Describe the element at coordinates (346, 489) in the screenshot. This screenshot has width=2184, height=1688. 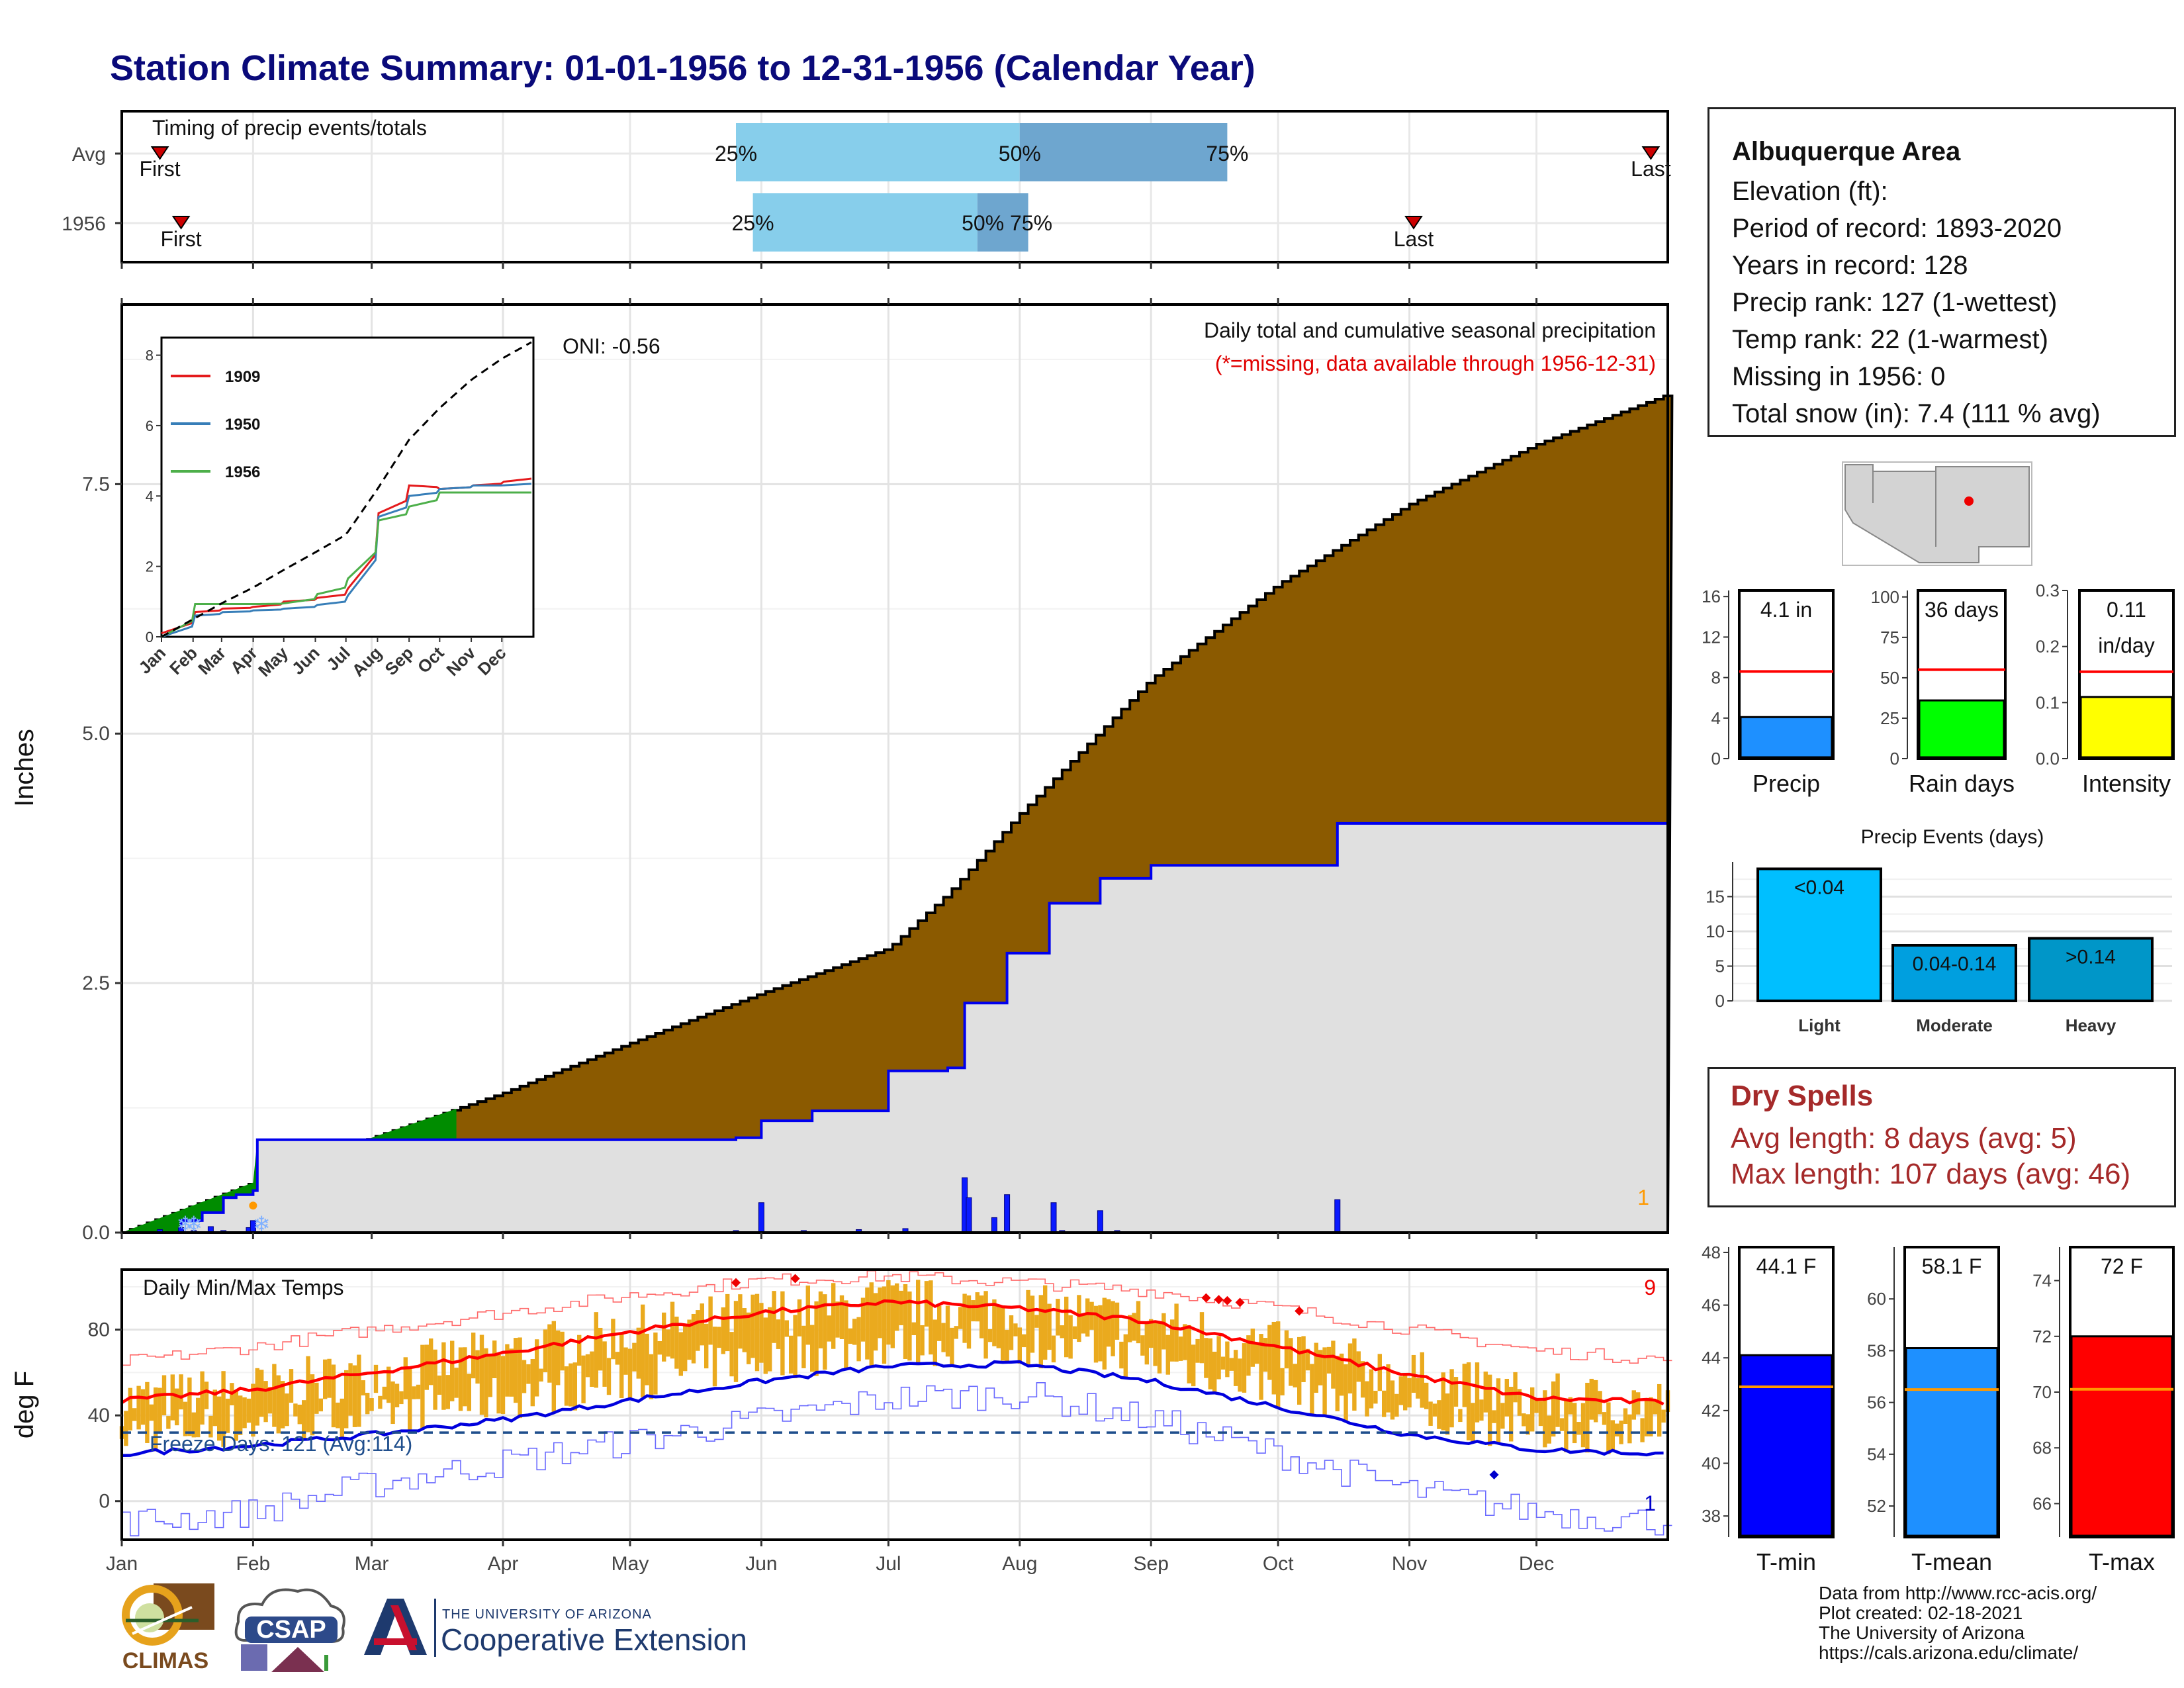
I see `inset-series-average-line` at that location.